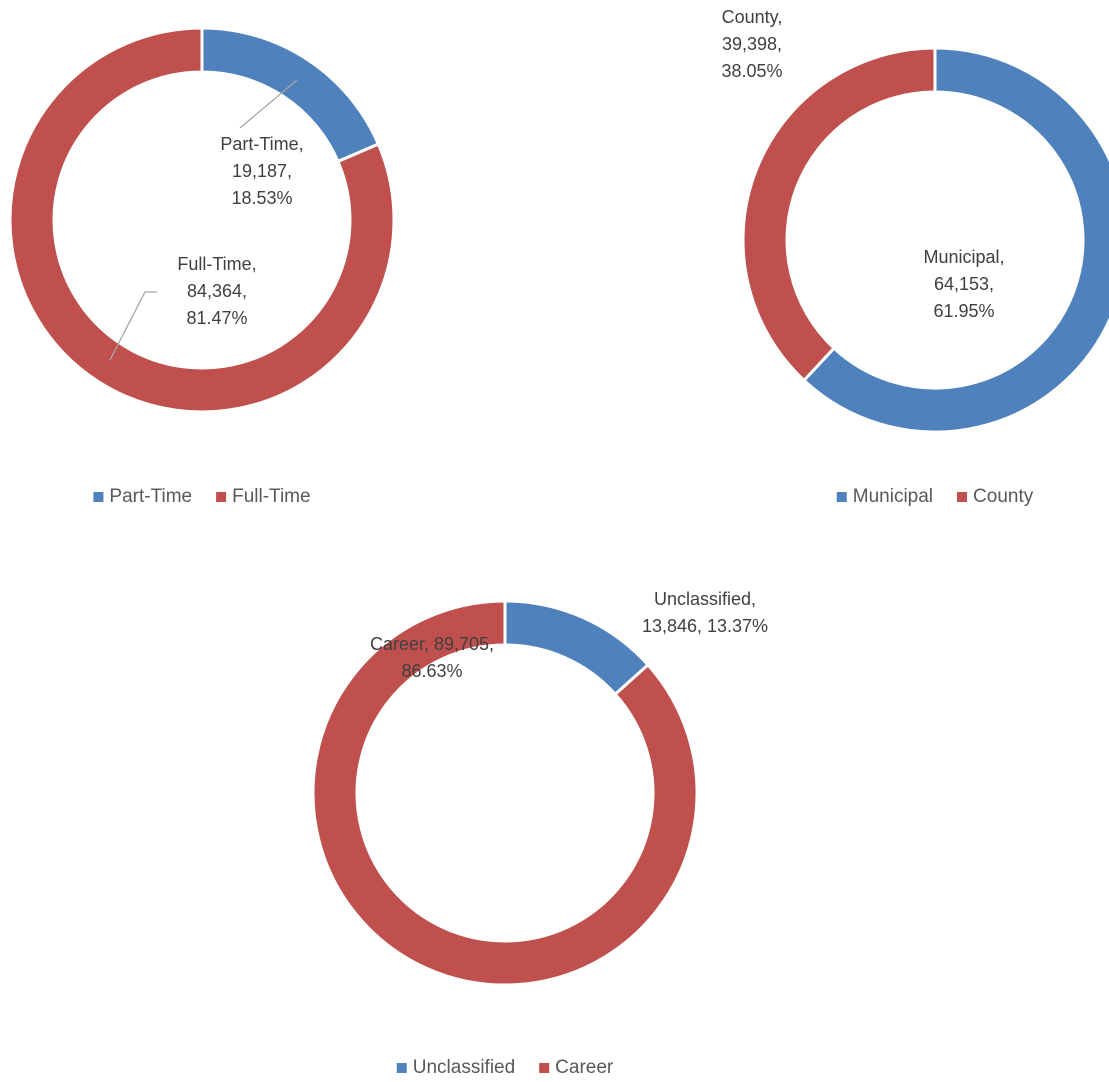  What do you see at coordinates (705, 612) in the screenshot?
I see `data-label: Unclassified, 13,846, 13.37%` at bounding box center [705, 612].